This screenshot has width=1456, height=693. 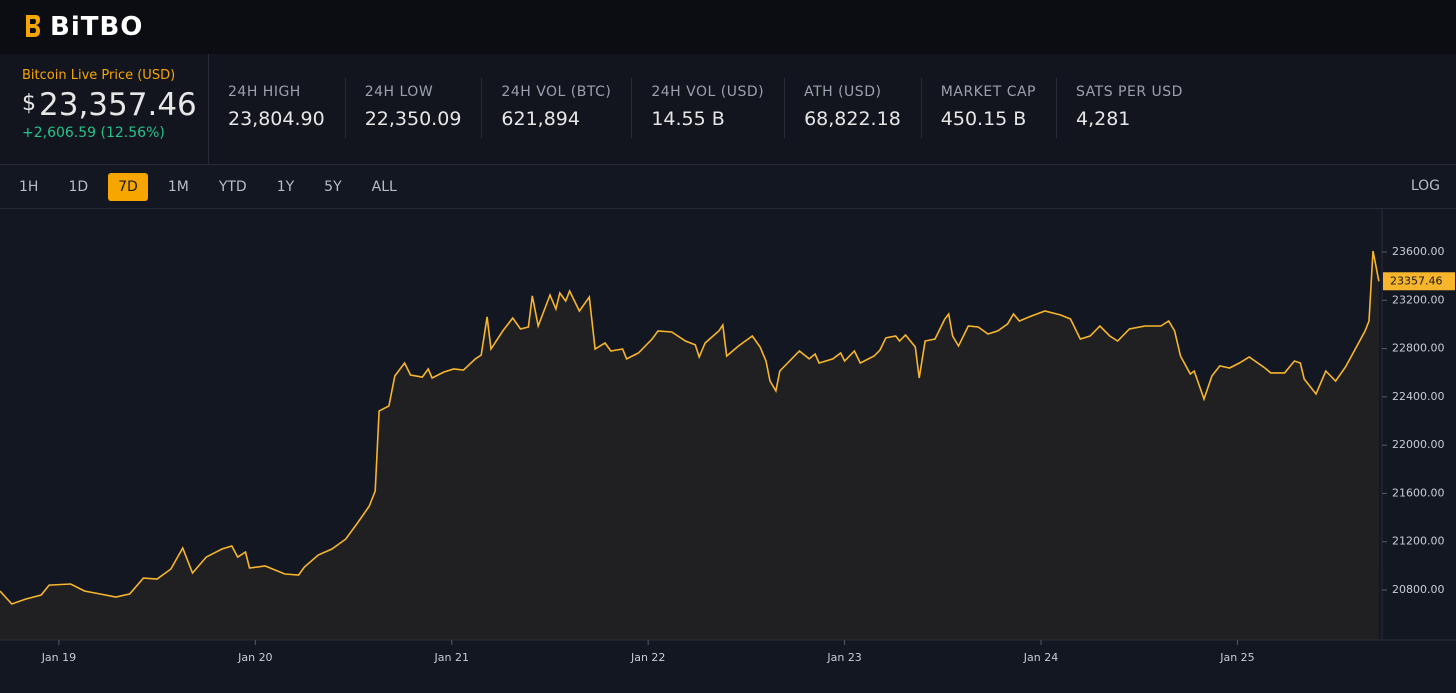 I want to click on stat: 24H LOW 22,350.09, so click(x=414, y=108).